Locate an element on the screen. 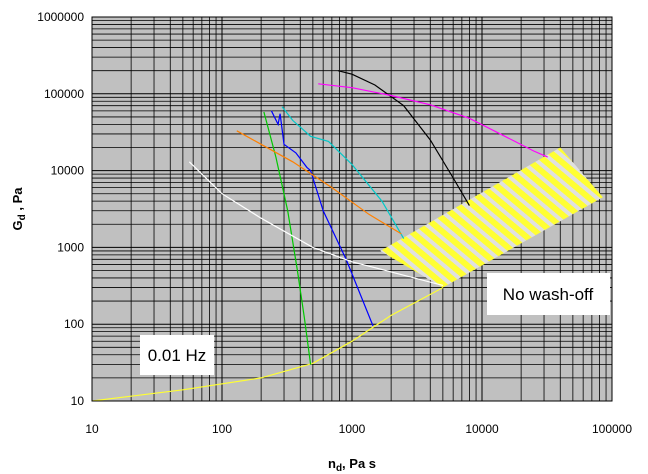 This screenshot has height=474, width=648. annotation-no-wash-off-box is located at coordinates (548, 294).